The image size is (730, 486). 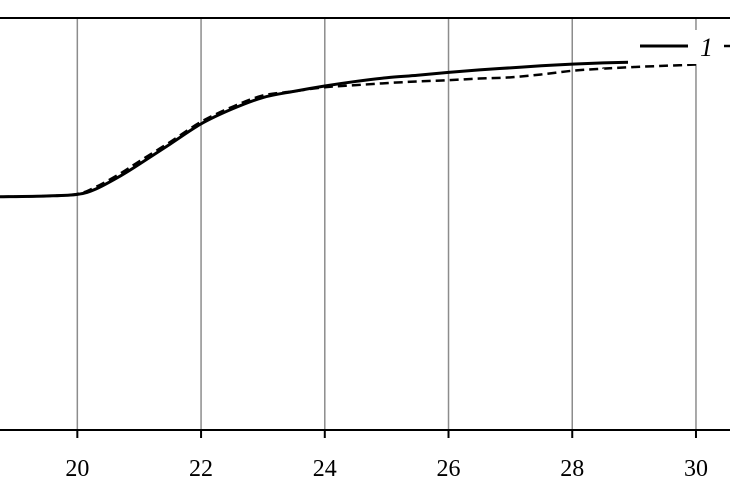 What do you see at coordinates (449, 469) in the screenshot?
I see `x-tick-label: 26` at bounding box center [449, 469].